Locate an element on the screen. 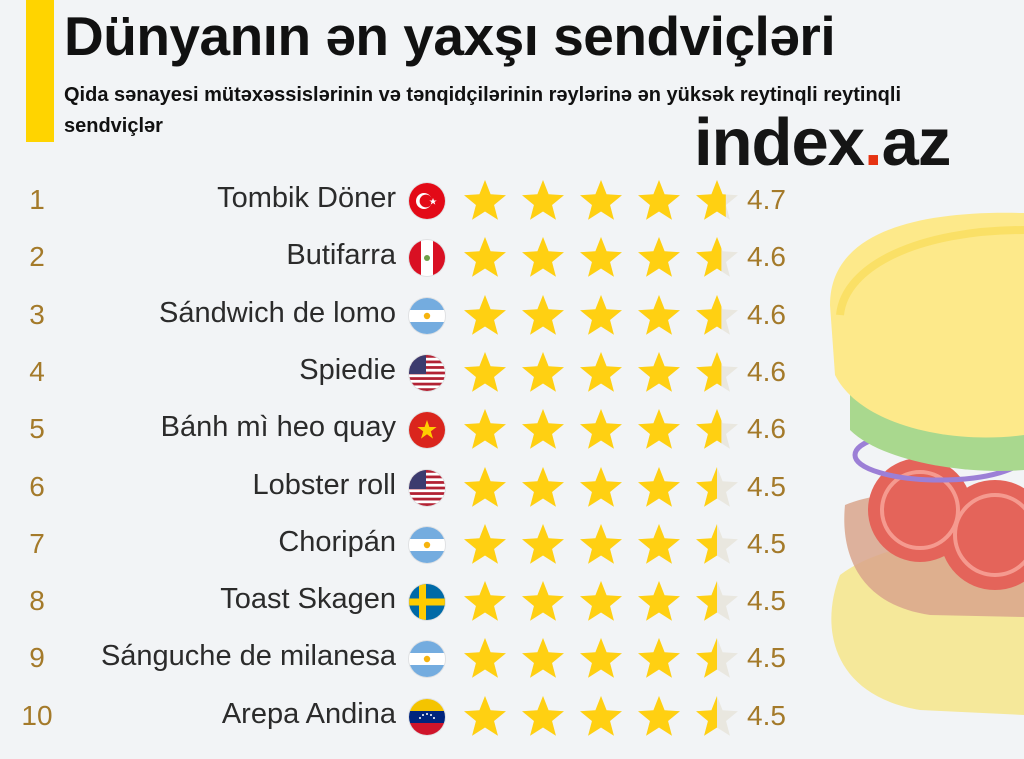  sandwich-name: Spiedie is located at coordinates (347, 369).